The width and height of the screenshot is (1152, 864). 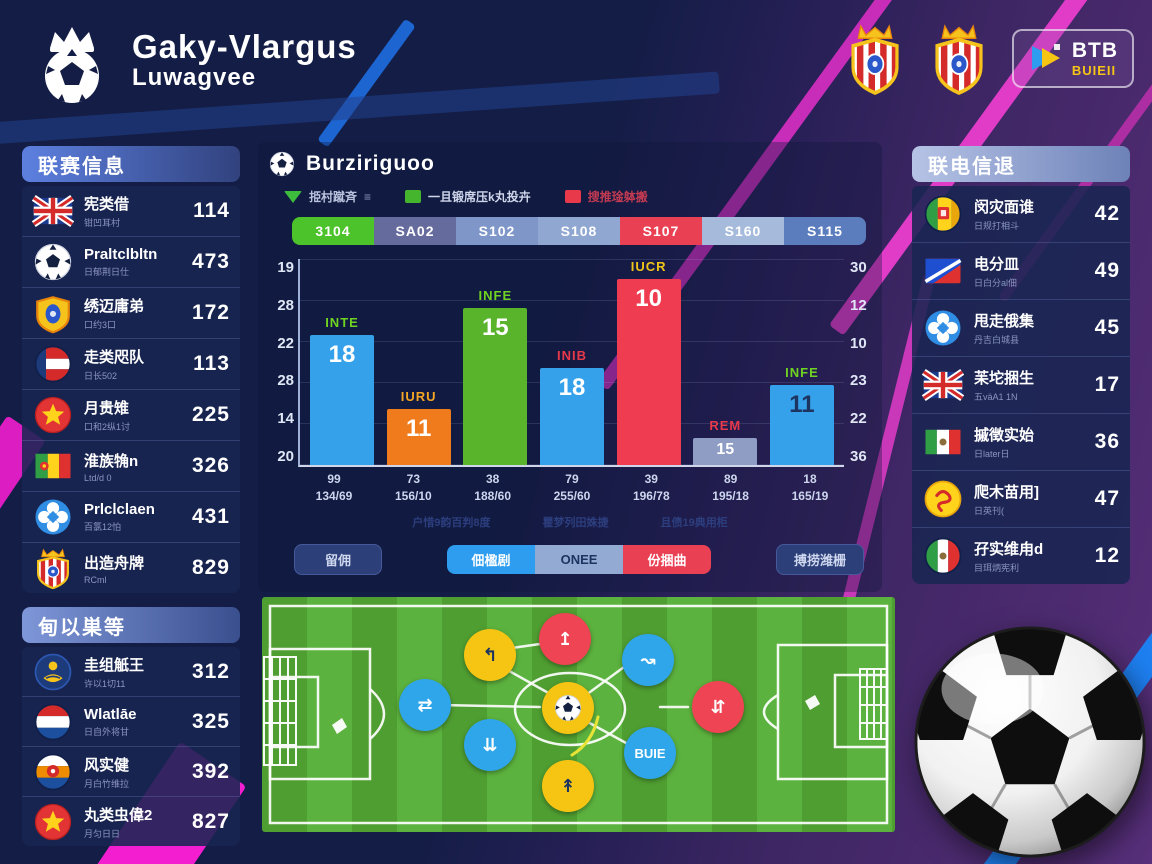 What do you see at coordinates (497, 231) in the screenshot?
I see `chip-tab: S102` at bounding box center [497, 231].